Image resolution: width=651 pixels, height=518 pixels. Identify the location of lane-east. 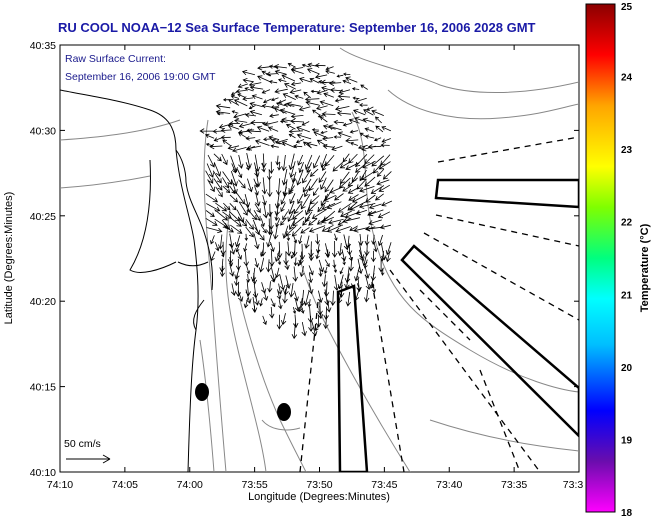
(506, 193).